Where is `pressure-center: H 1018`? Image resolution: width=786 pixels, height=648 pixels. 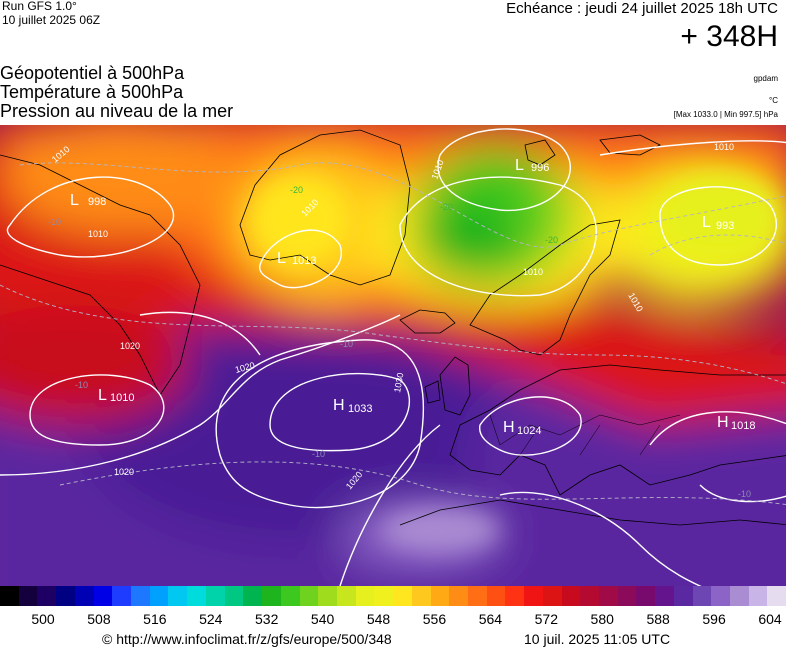 pressure-center: H 1018 is located at coordinates (736, 423).